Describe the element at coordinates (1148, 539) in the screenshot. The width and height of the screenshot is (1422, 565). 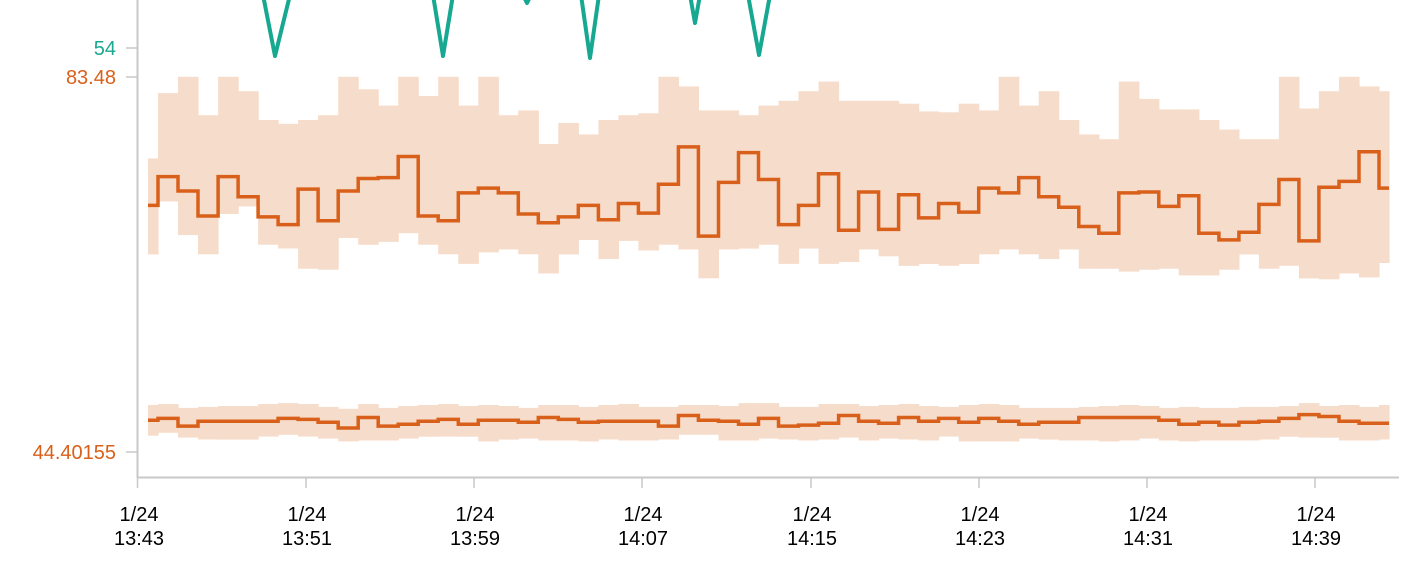
I see `x-tick-time: 14:31` at that location.